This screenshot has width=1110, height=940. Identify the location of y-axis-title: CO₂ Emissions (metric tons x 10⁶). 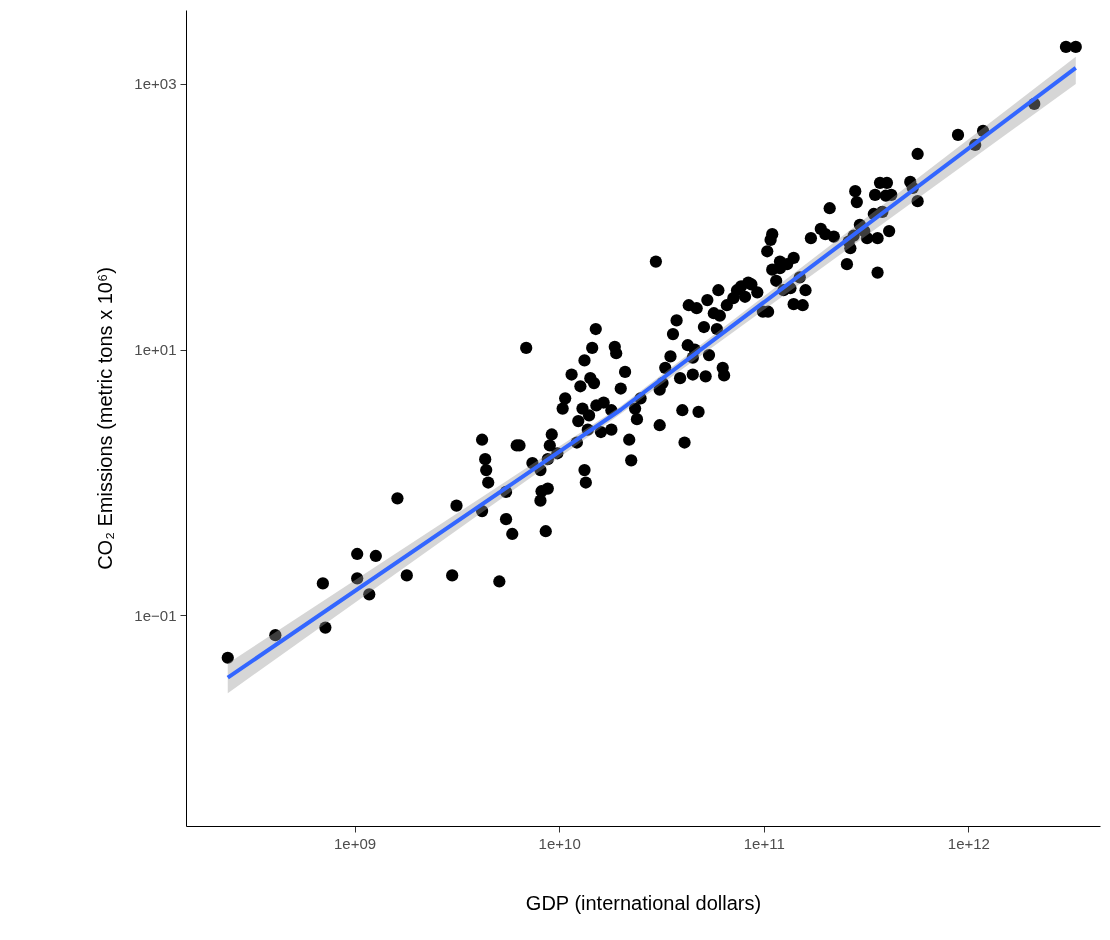
(105, 418).